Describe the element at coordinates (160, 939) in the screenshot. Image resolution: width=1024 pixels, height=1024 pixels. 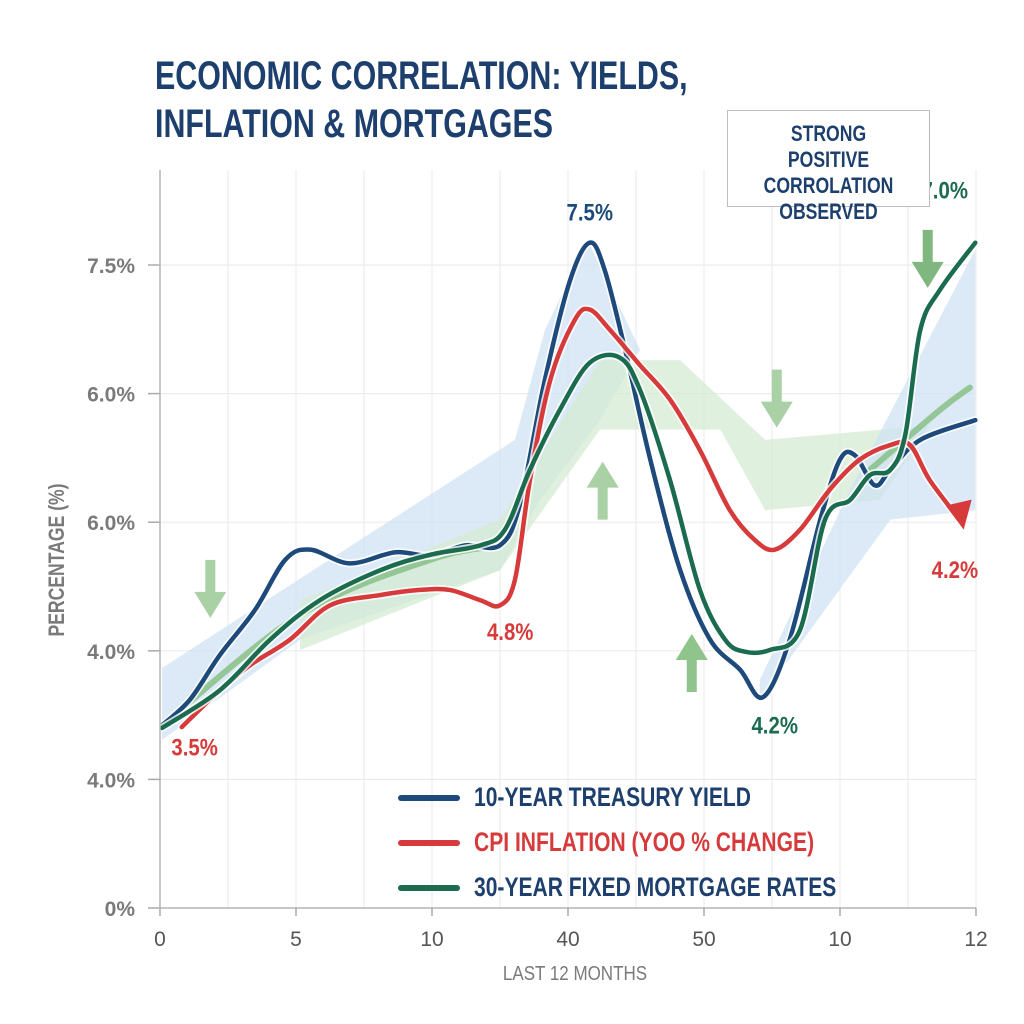
I see `x-tick-label: 0` at that location.